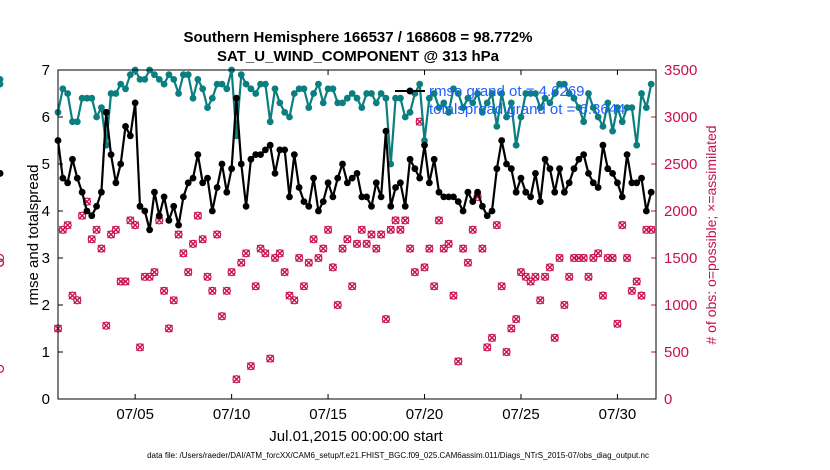 The height and width of the screenshot is (470, 830). What do you see at coordinates (618, 414) in the screenshot?
I see `x-tick-label: 07/30` at bounding box center [618, 414].